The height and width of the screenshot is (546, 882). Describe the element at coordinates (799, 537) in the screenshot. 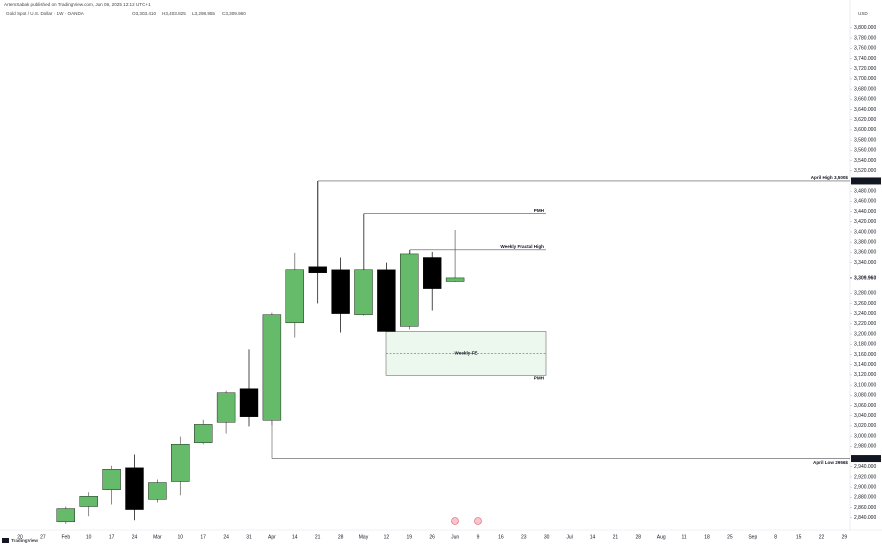

I see `x-tick-label: 15` at that location.